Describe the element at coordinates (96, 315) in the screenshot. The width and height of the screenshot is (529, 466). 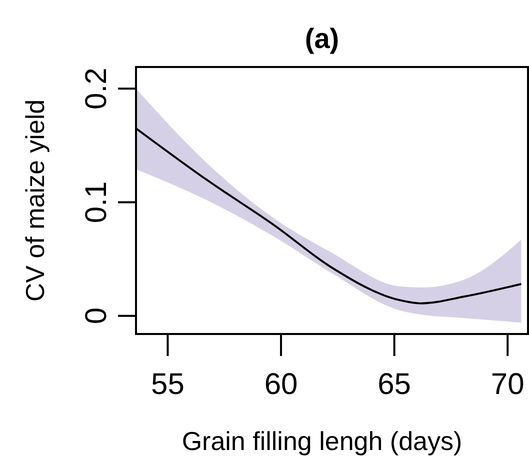
I see `y-tick-label: 0` at that location.